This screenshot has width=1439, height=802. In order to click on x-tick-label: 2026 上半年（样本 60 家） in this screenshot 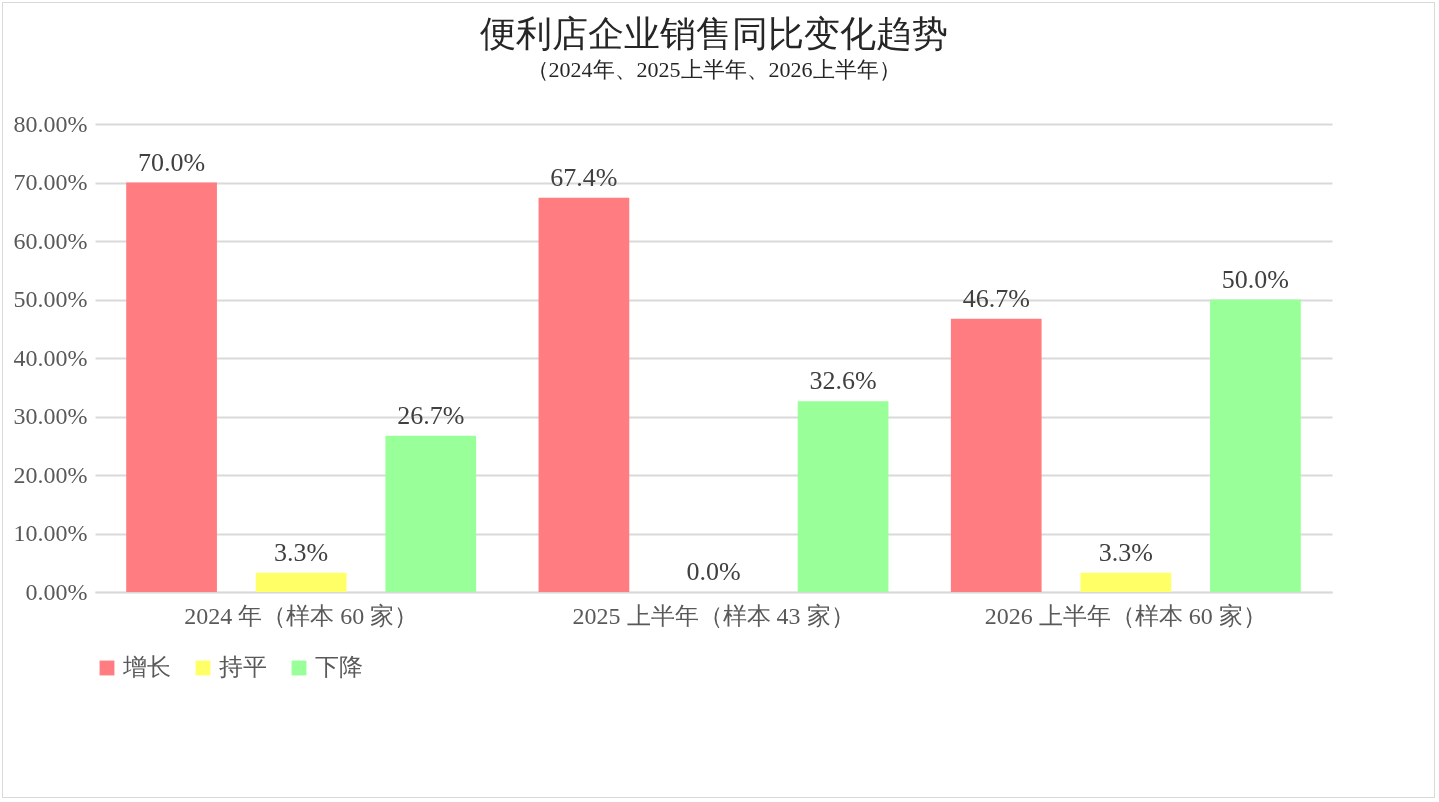, I will do `click(1125, 615)`.